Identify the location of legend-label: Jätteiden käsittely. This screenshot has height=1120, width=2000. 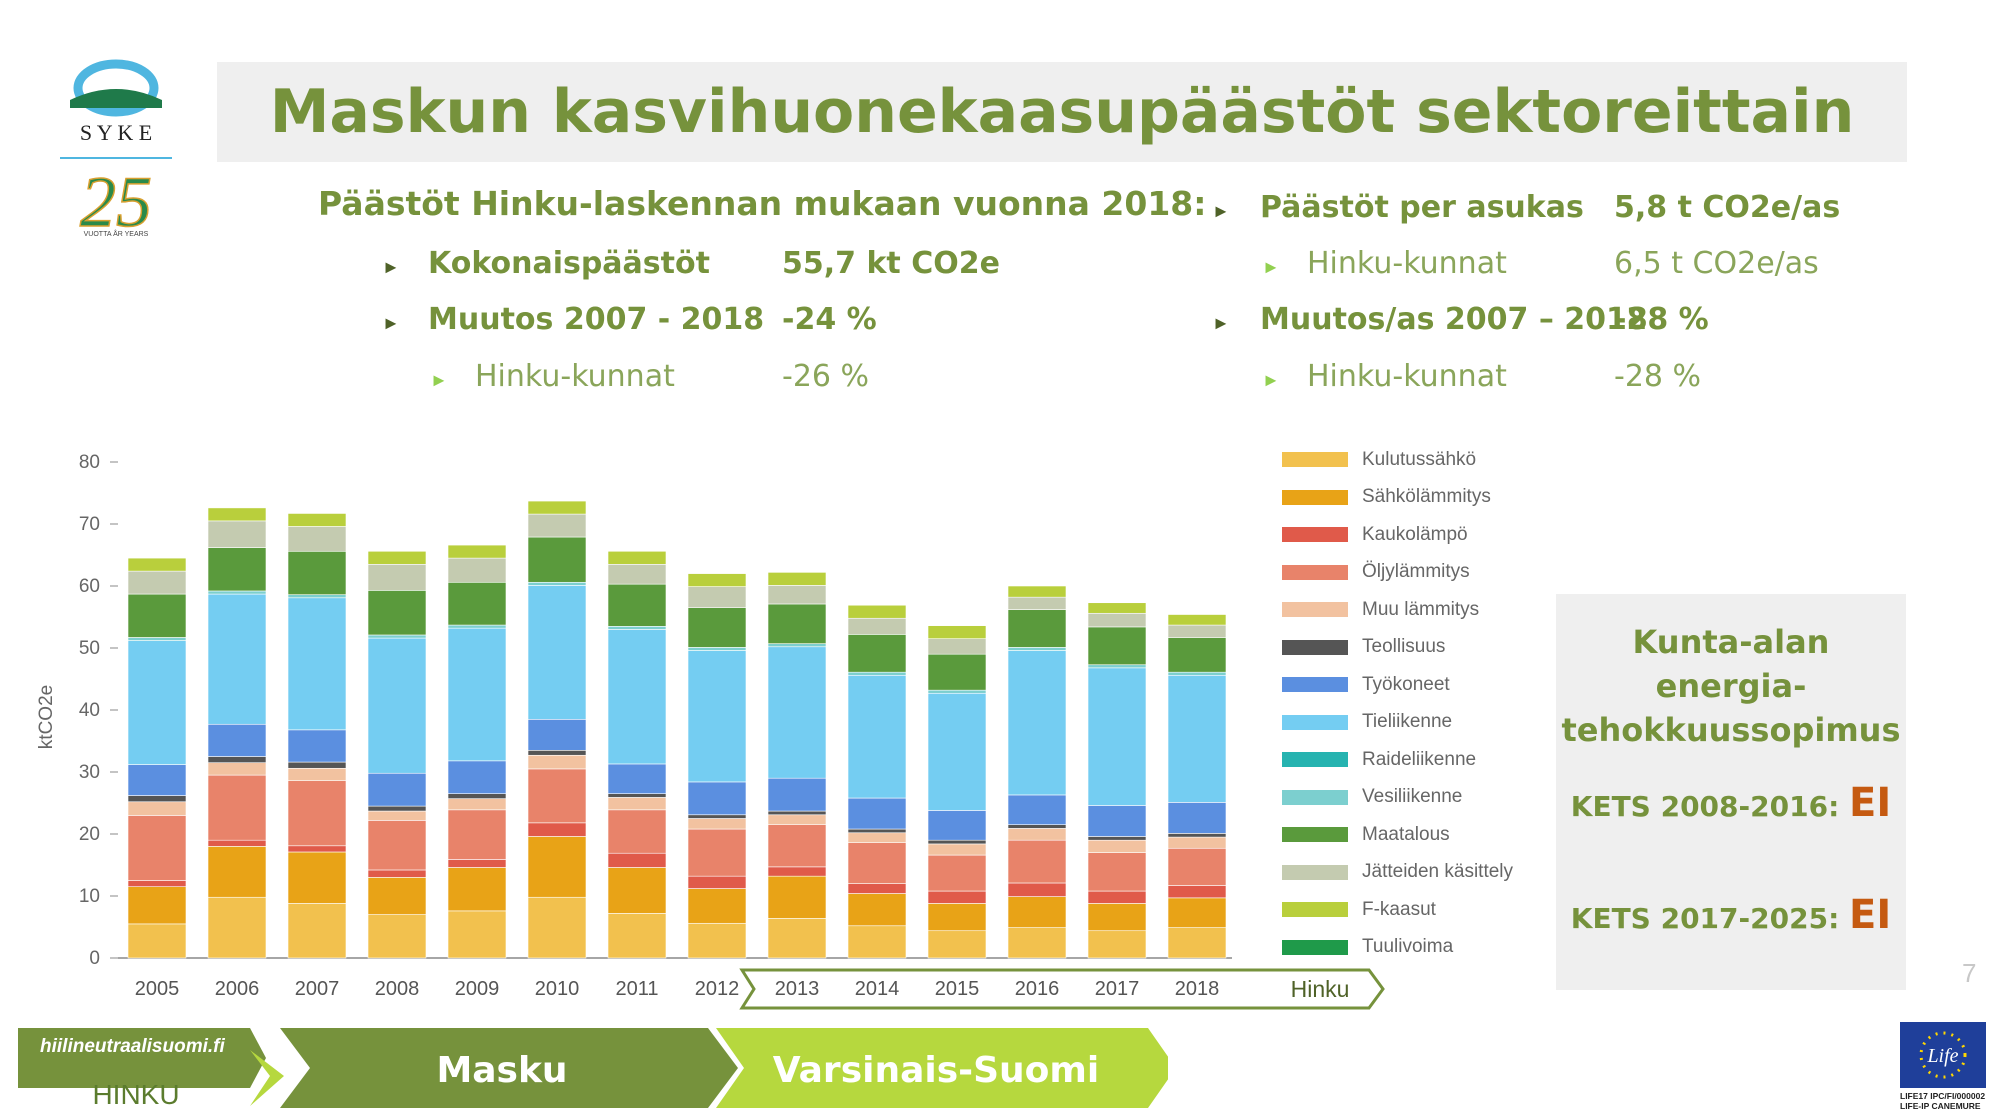
(1438, 872).